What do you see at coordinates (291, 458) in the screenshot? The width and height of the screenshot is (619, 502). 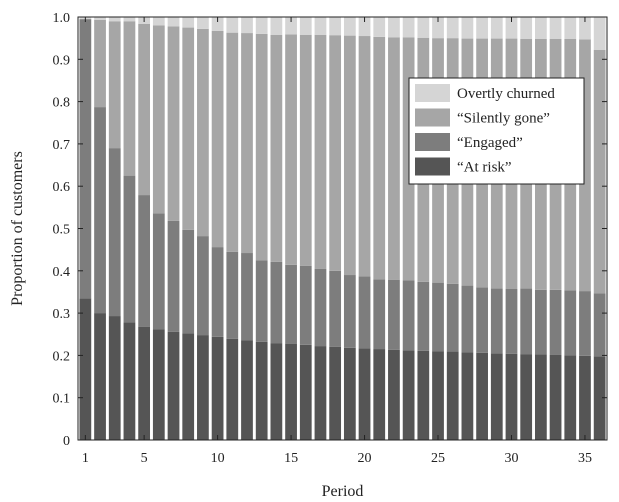 I see `x-tick-label: 15` at bounding box center [291, 458].